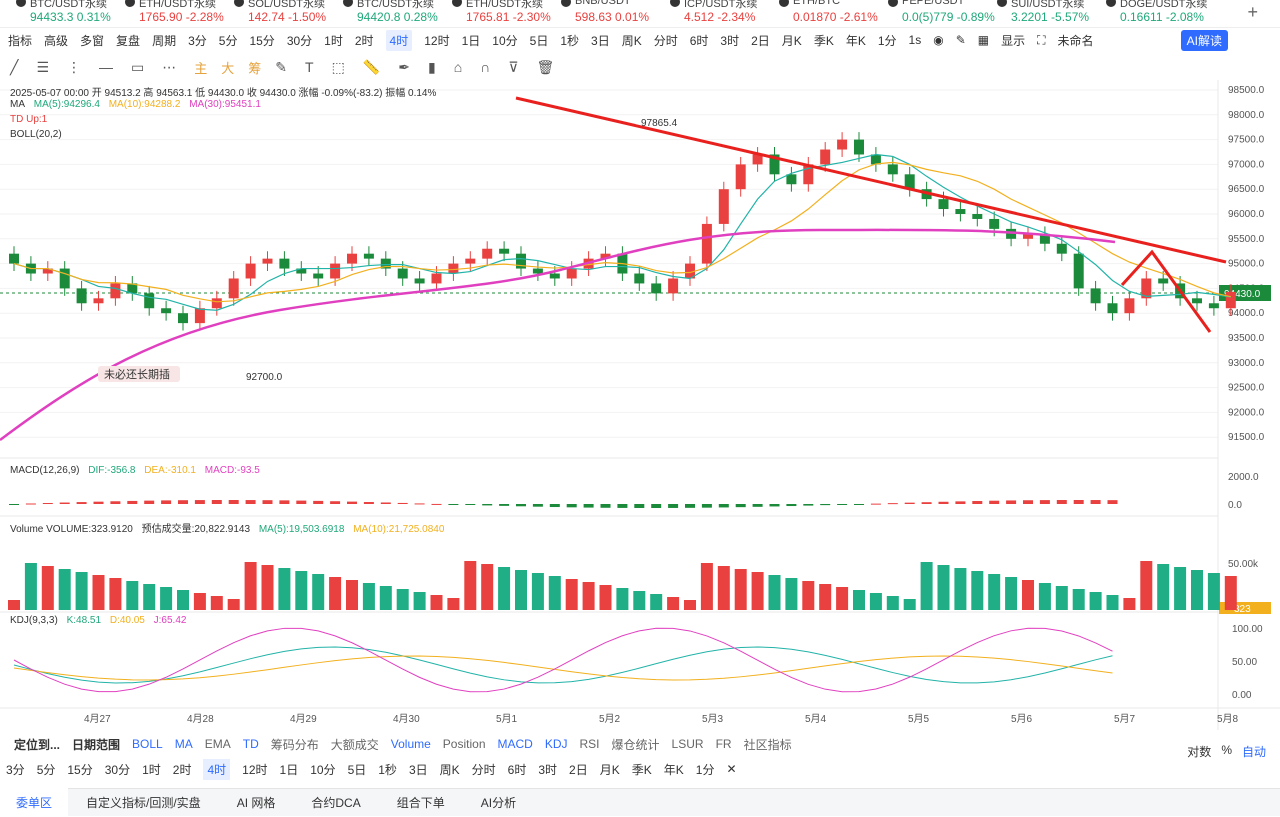 The image size is (1280, 817). Describe the element at coordinates (1013, 40) in the screenshot. I see `show-button: 显示` at that location.